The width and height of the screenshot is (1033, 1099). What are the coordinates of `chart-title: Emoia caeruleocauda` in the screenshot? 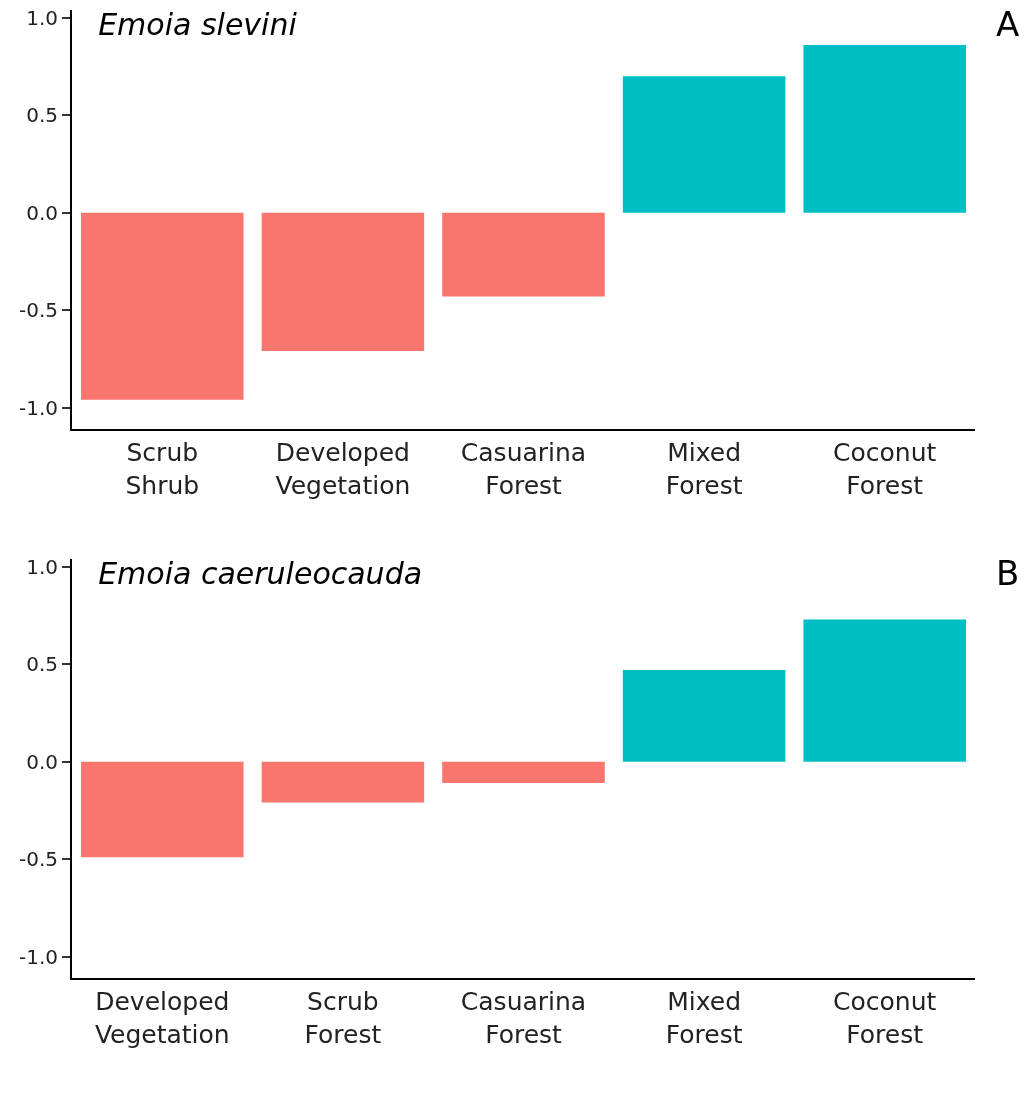 It's located at (260, 573).